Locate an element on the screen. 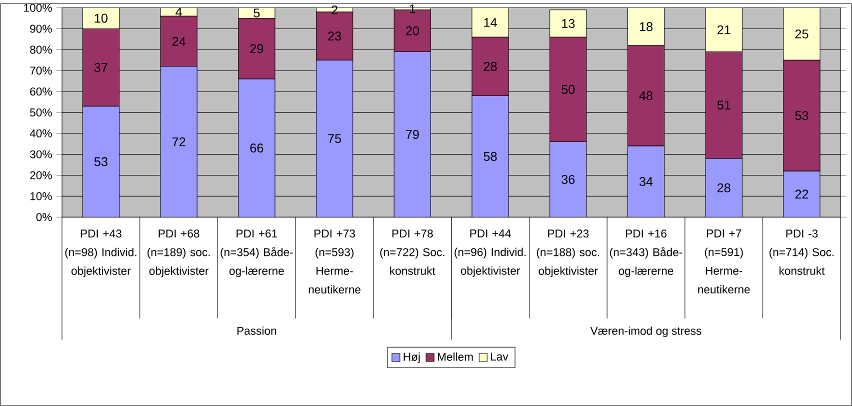  y-tick-label: 70% is located at coordinates (41, 70).